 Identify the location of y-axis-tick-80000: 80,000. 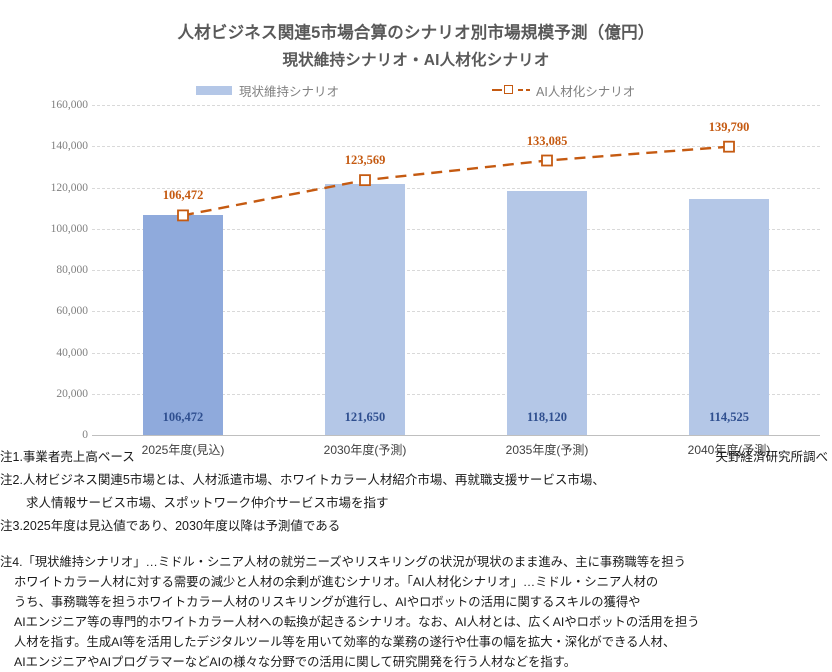
(72, 270).